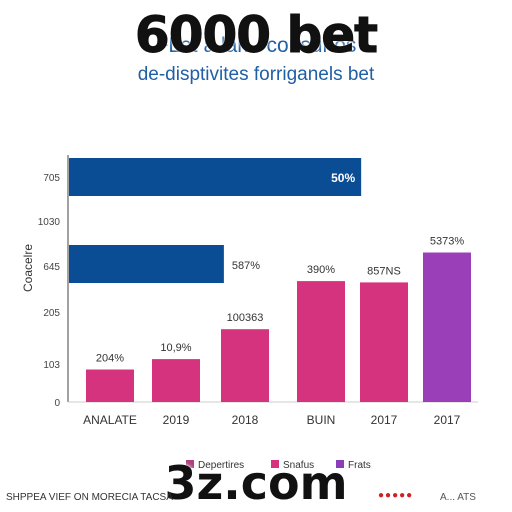 This screenshot has width=512, height=512. What do you see at coordinates (51, 313) in the screenshot?
I see `y-tick-label: 205` at bounding box center [51, 313].